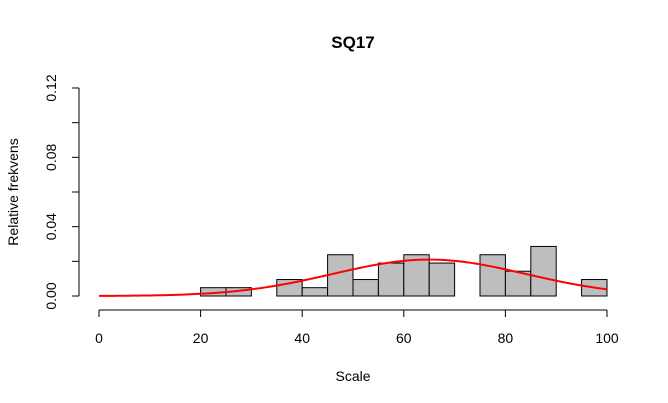 This screenshot has width=668, height=403. Describe the element at coordinates (352, 376) in the screenshot. I see `x-axis-label: Scale` at that location.